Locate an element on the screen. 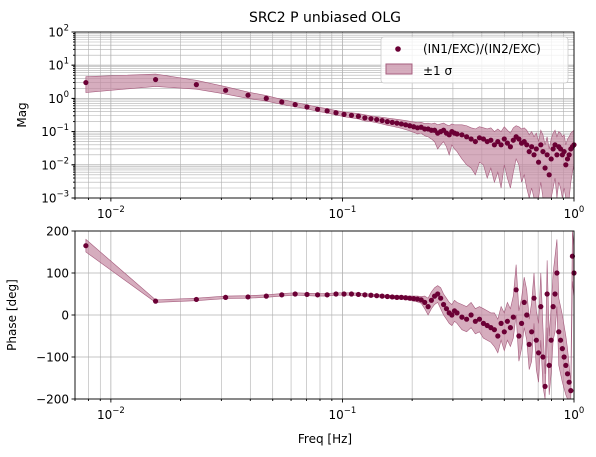  y-tick-label: 10² is located at coordinates (58, 32).